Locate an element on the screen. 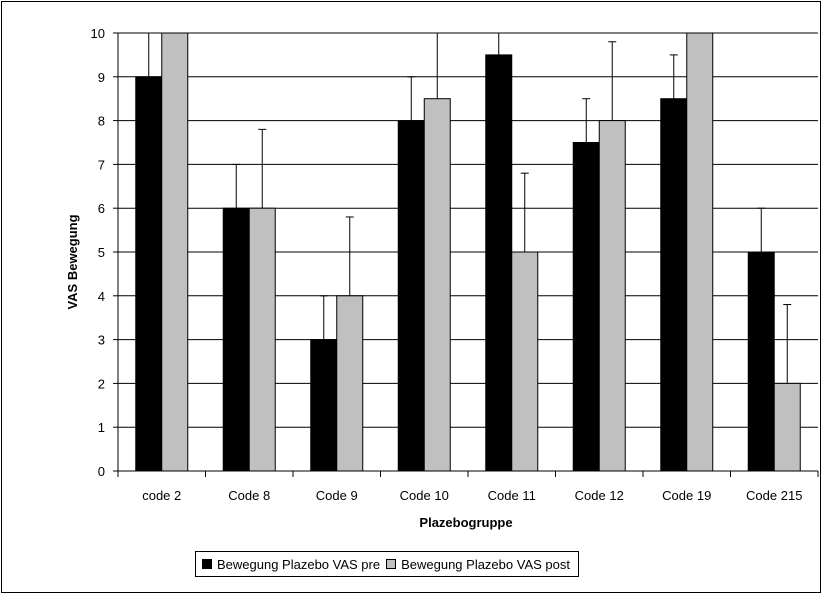  legend-entry-pre: Bewegung Plazebo VAS pre is located at coordinates (291, 564).